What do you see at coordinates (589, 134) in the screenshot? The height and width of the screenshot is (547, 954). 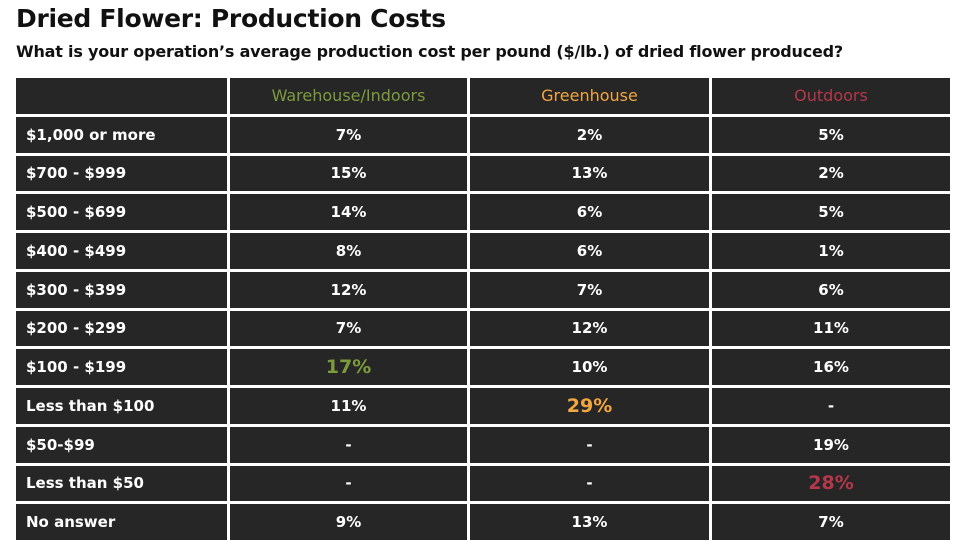 I see `value-cell-greenhouse: 2%` at bounding box center [589, 134].